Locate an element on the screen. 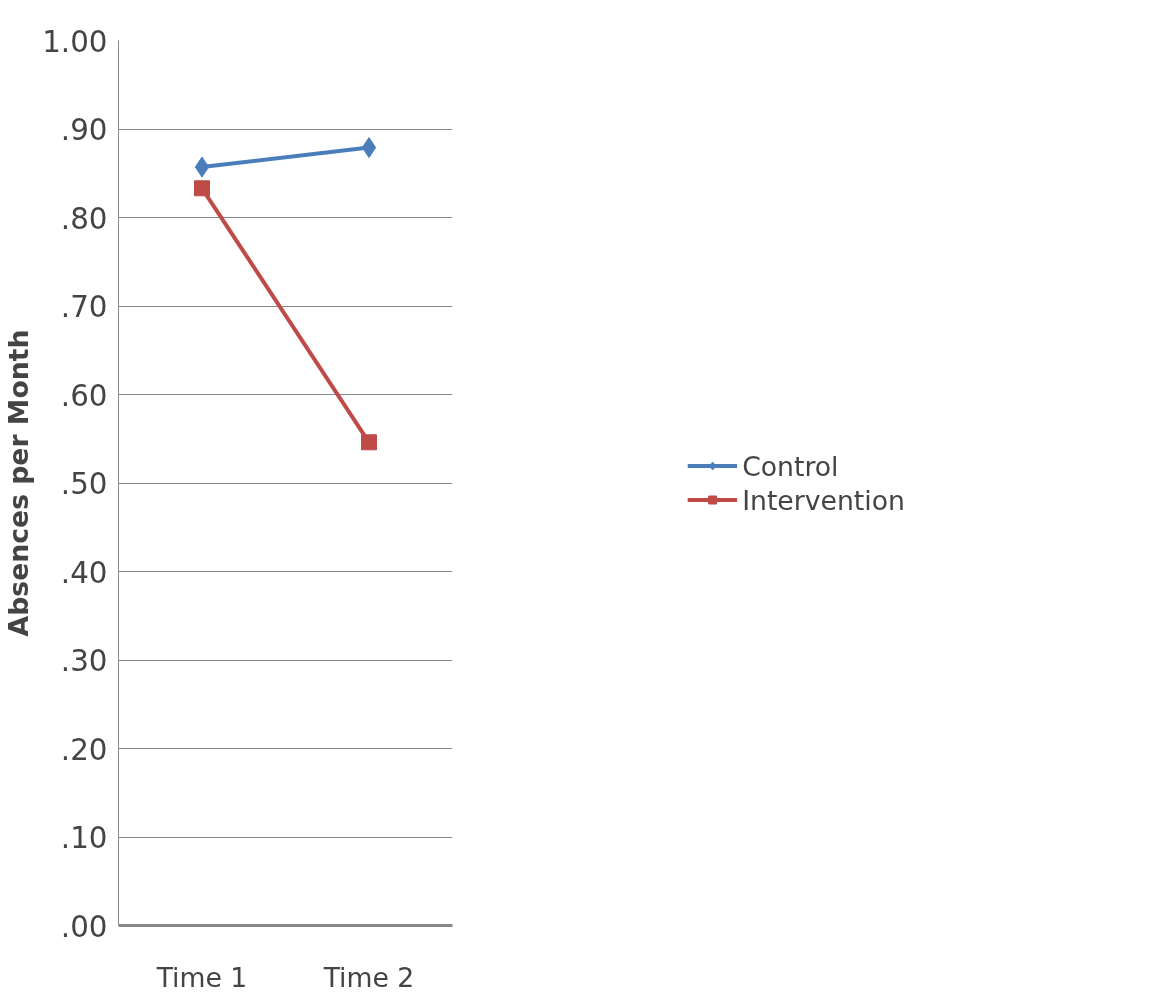 This screenshot has width=1153, height=1006. y-tick-label: .10 is located at coordinates (84, 838).